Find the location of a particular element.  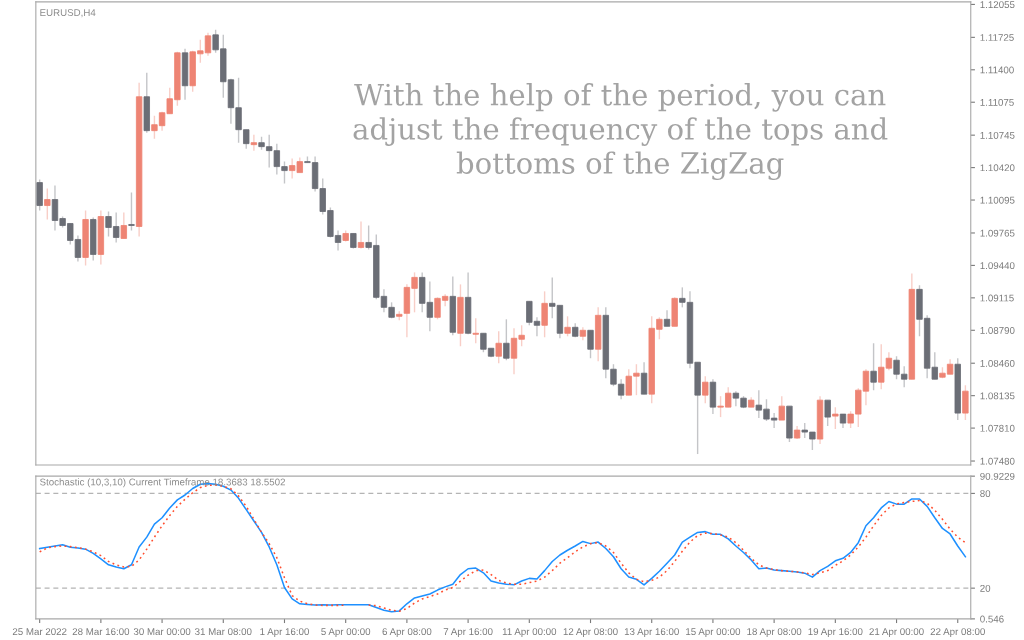

y-tick-label: 1.11400 is located at coordinates (997, 70).